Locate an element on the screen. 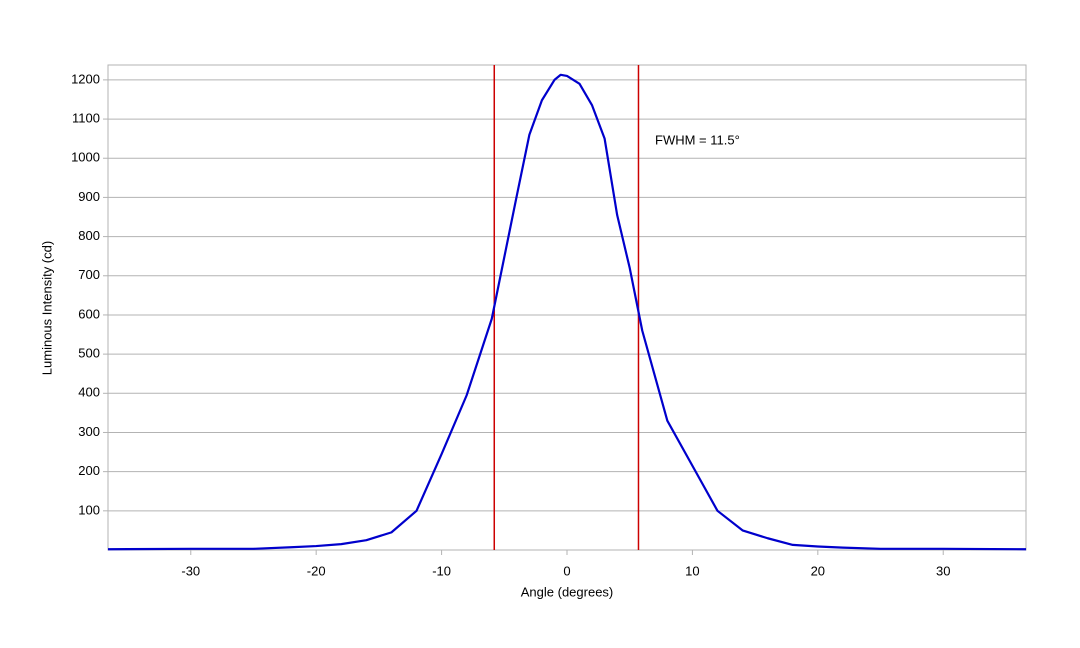 The image size is (1080, 648). x-tick-label: 30 is located at coordinates (943, 570).